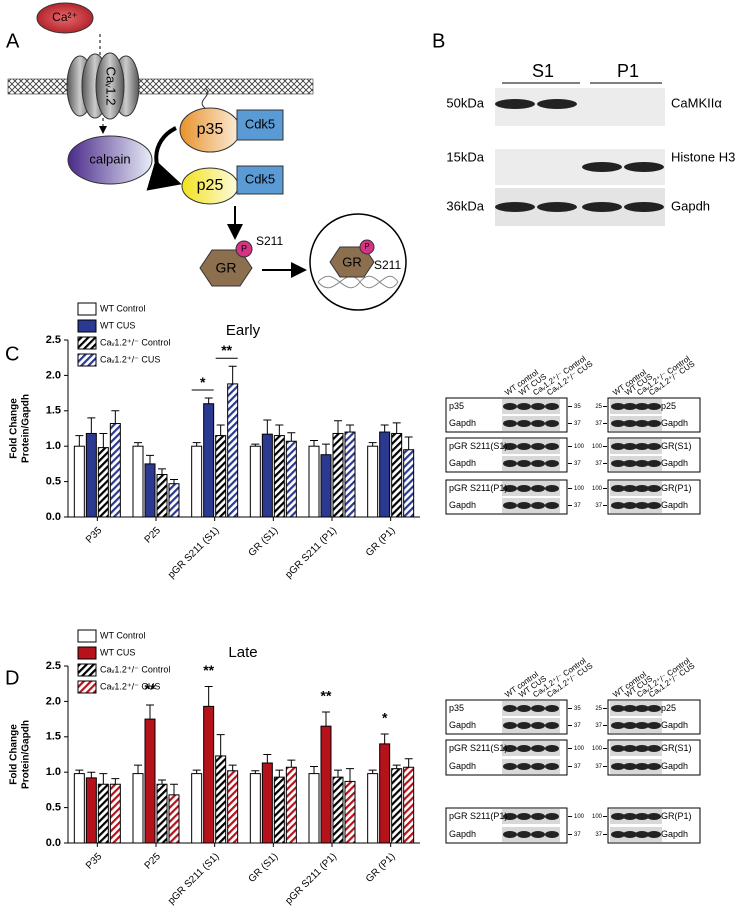  What do you see at coordinates (264, 868) in the screenshot?
I see `x-tick-label: GR (S1)` at bounding box center [264, 868].